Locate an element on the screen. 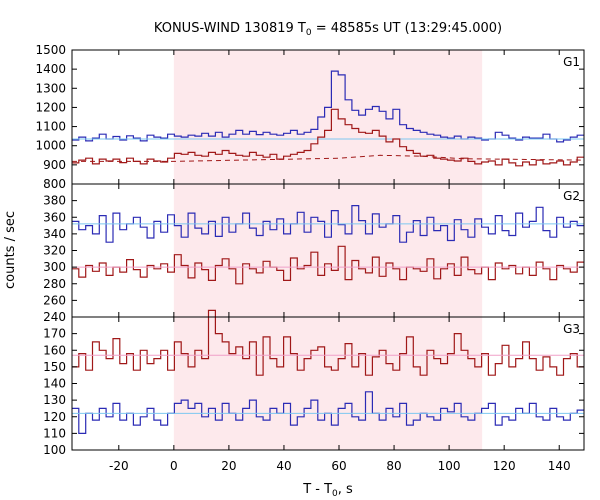 This screenshot has width=600, height=500. panel-G2-ytick-label-4: 320 is located at coordinates (54, 251).